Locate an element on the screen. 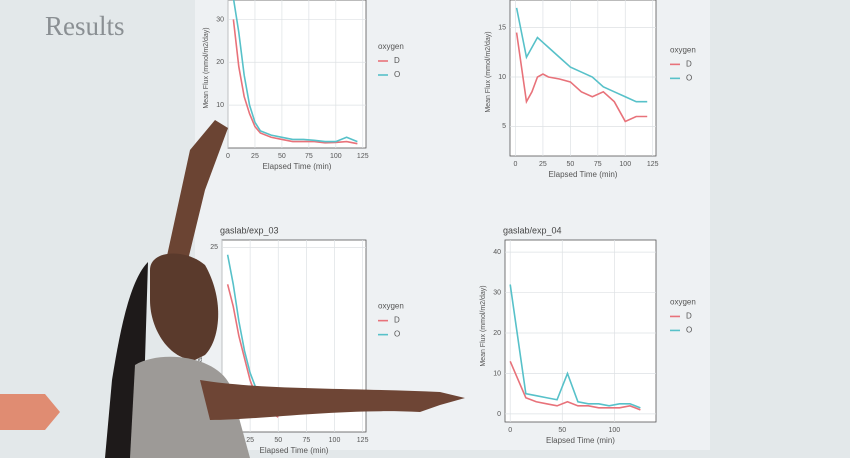 This screenshot has width=850, height=463. y-tick-label: 40 is located at coordinates (497, 252).